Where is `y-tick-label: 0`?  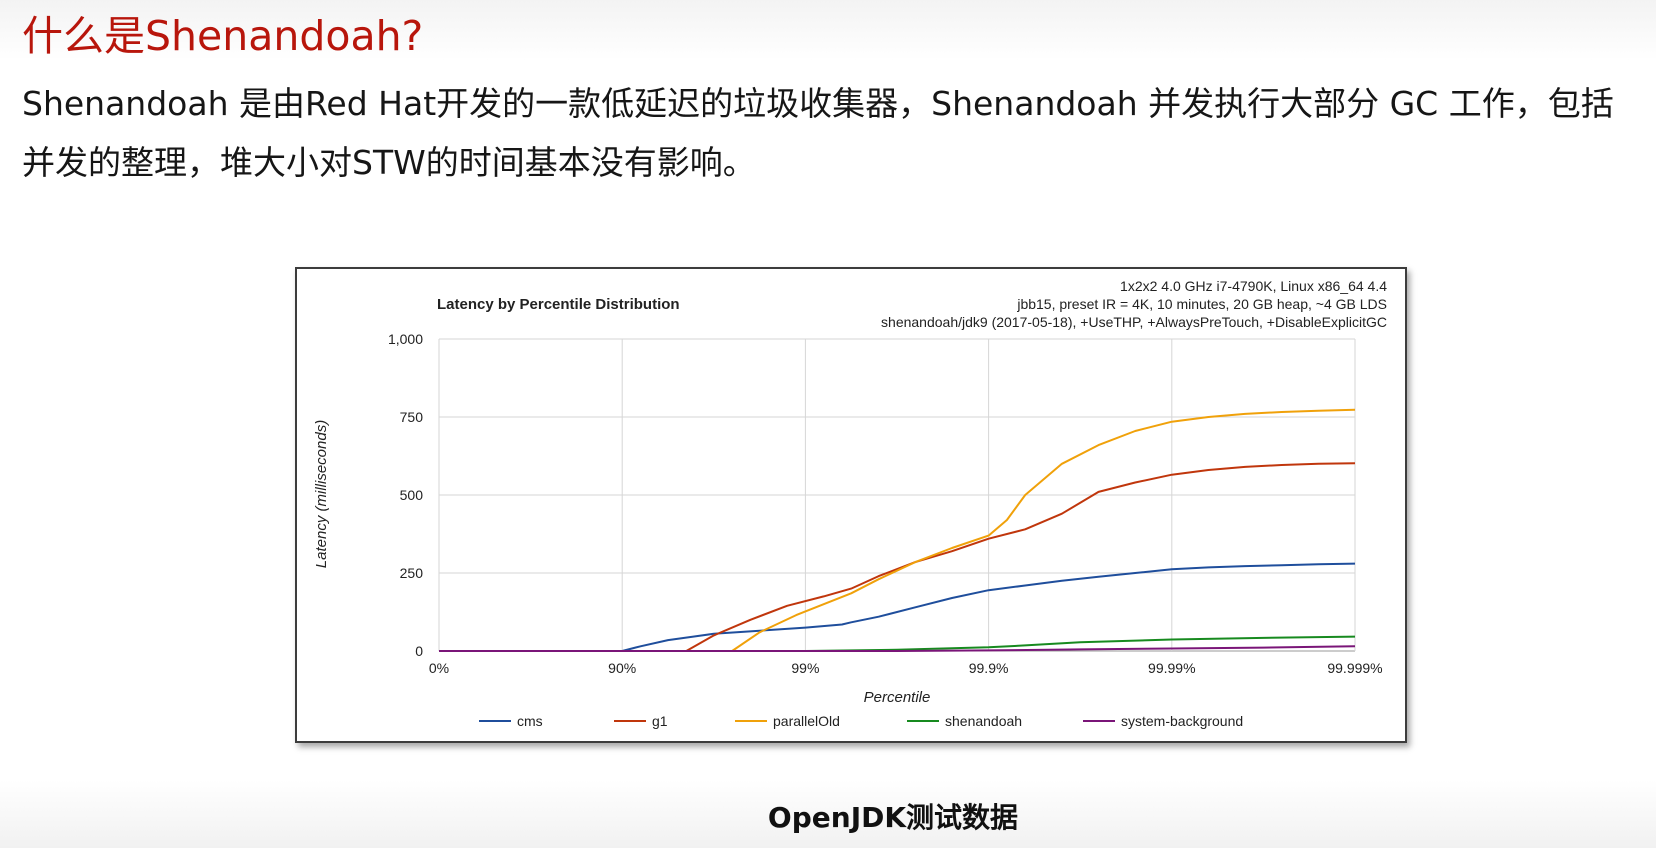 y-tick-label: 0 is located at coordinates (419, 651).